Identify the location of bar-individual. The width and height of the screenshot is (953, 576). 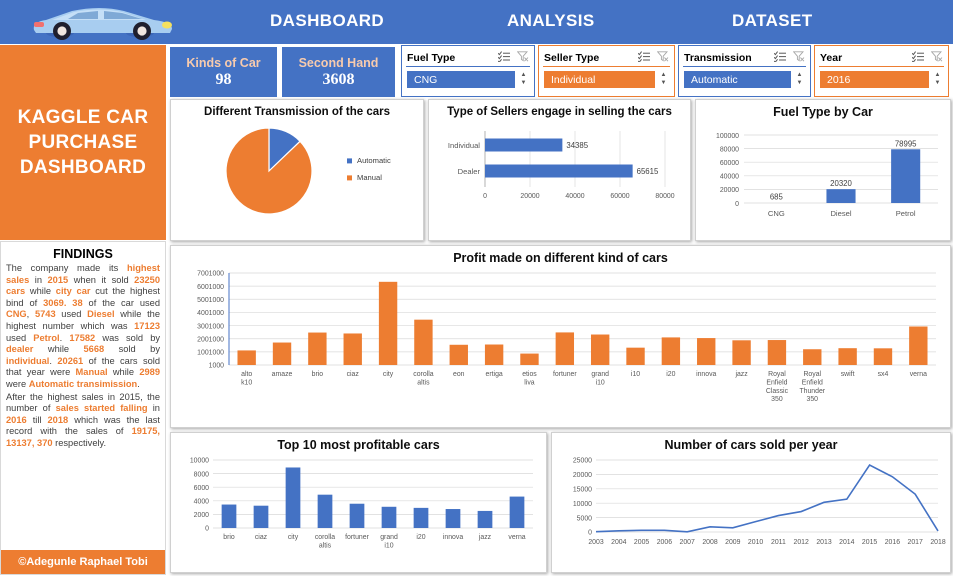
(524, 145).